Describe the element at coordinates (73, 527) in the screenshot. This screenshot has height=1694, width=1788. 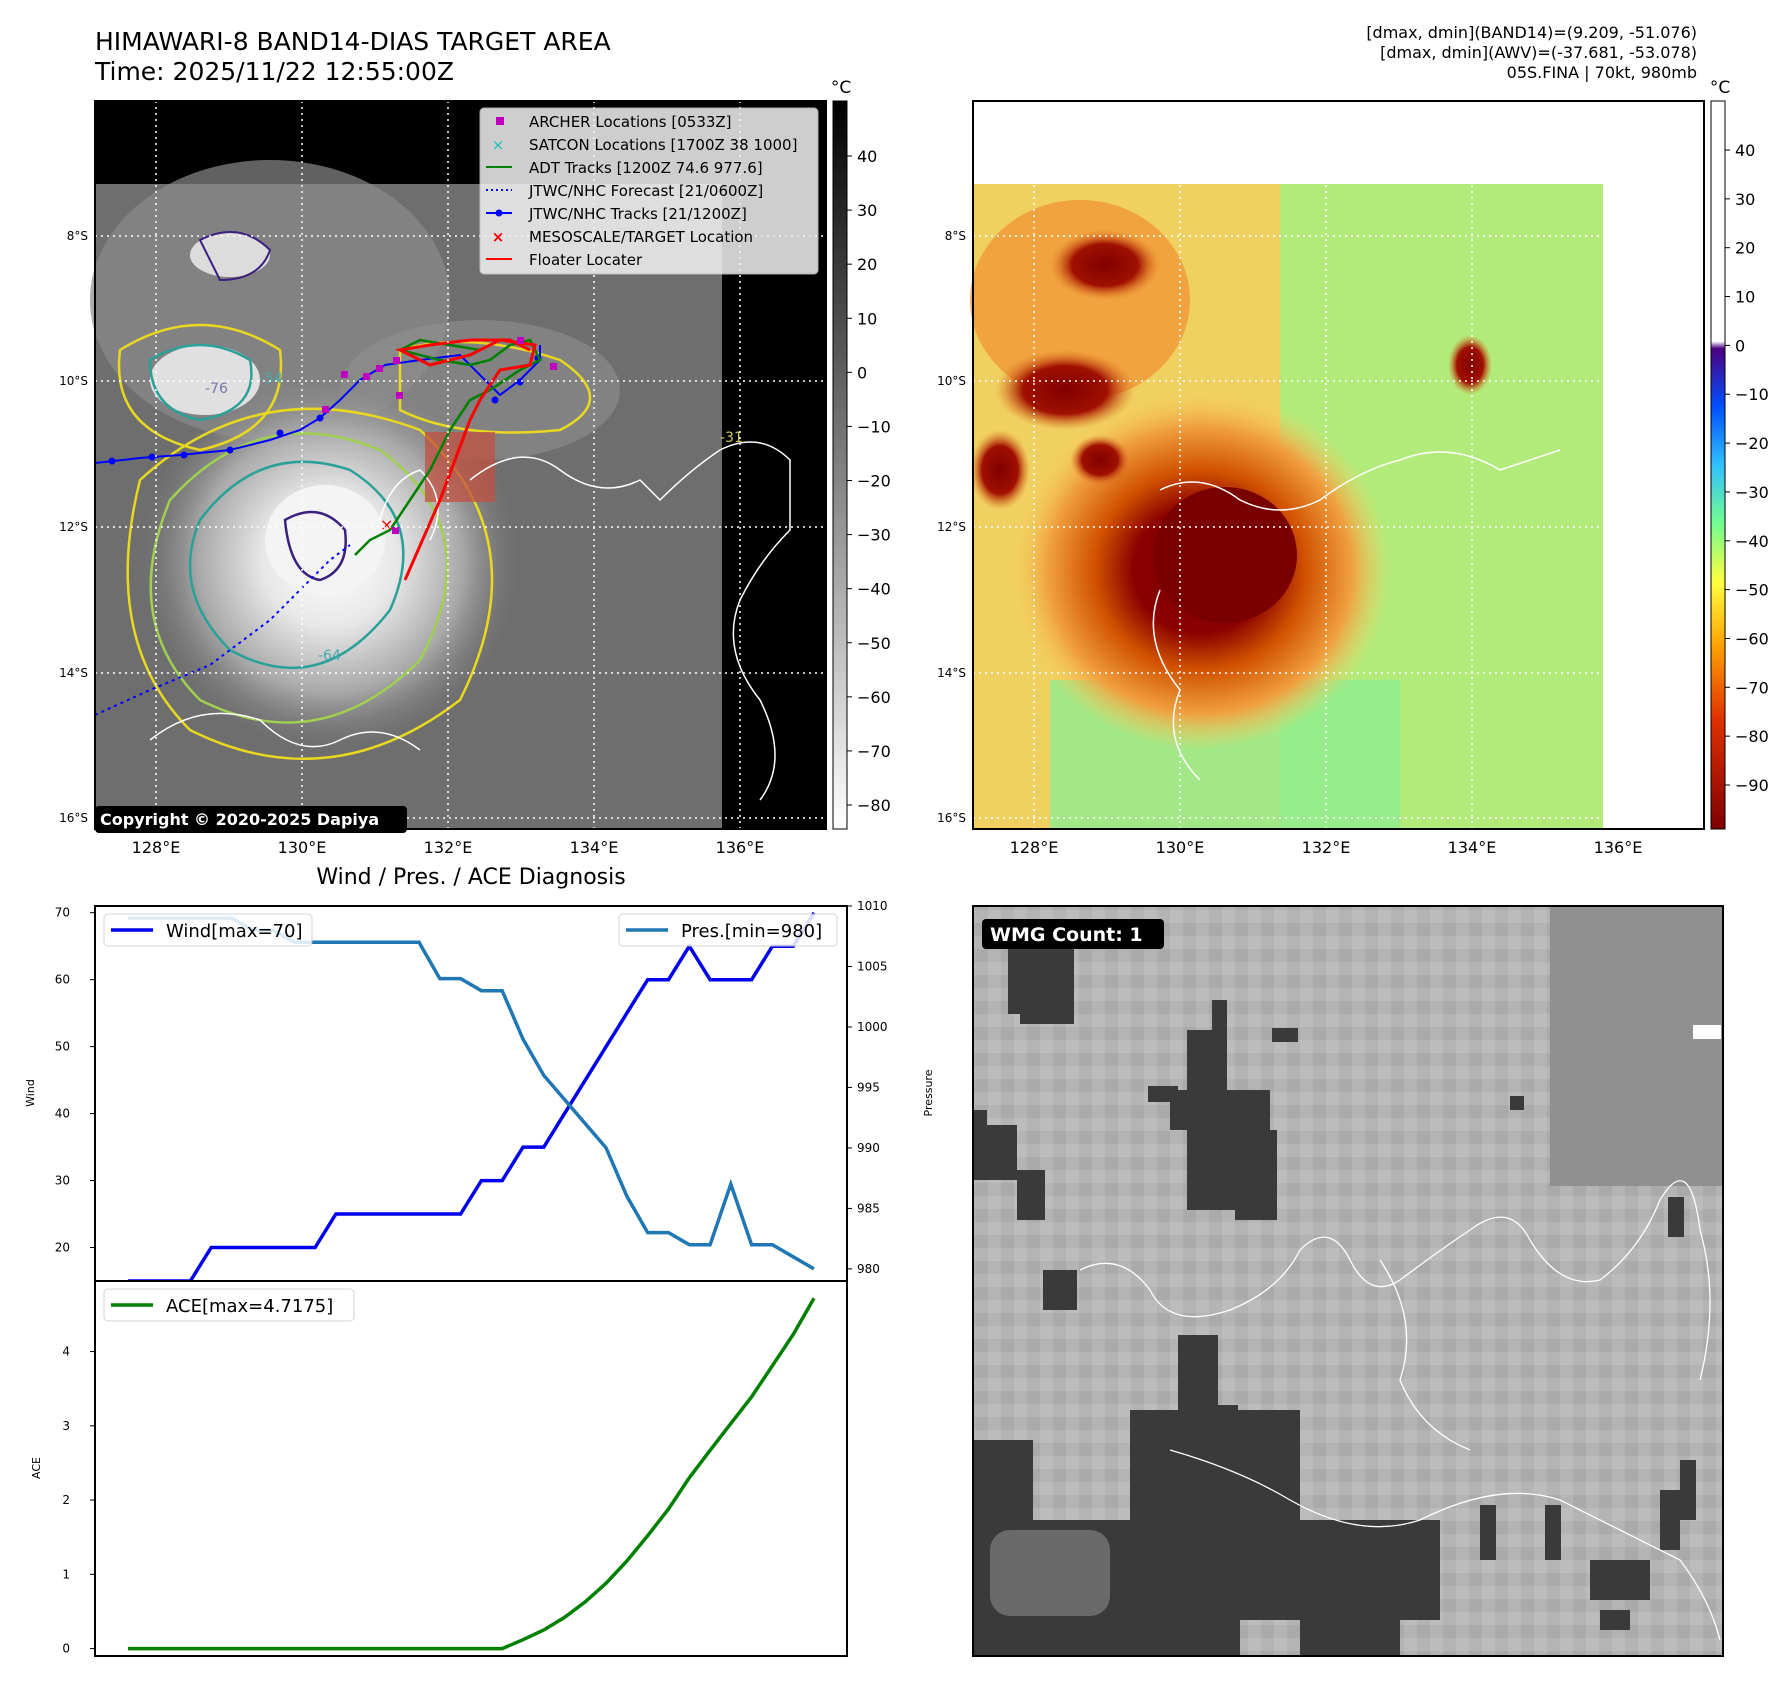
I see `lat-label: 12°S` at that location.